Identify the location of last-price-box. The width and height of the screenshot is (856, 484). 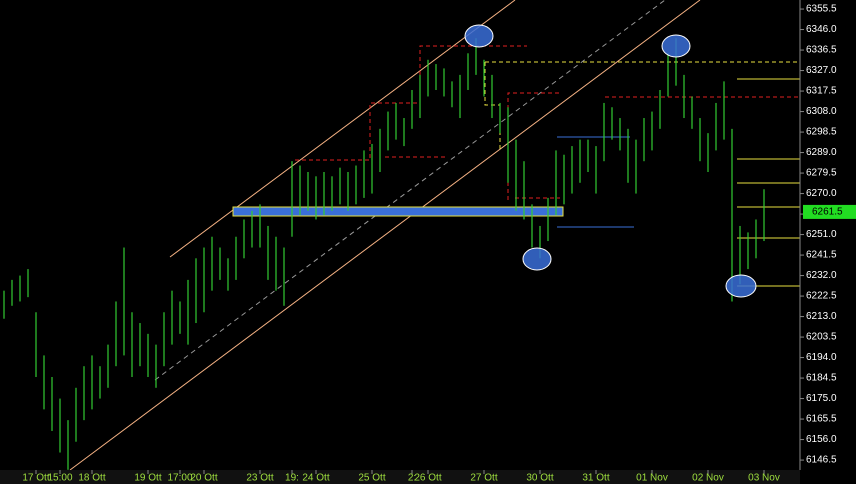
(829, 211).